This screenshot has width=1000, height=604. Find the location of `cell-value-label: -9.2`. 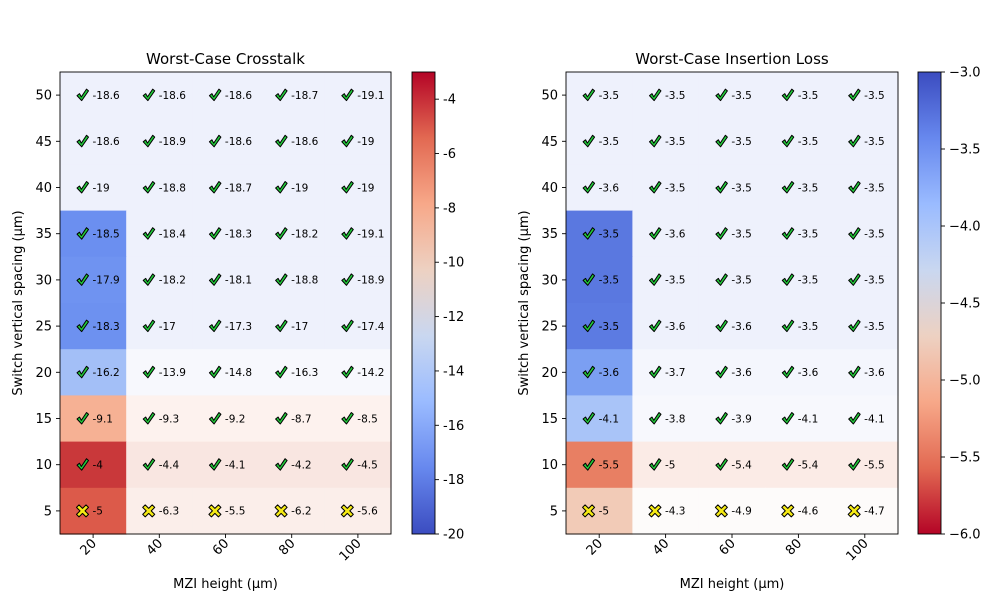

cell-value-label: -9.2 is located at coordinates (235, 419).